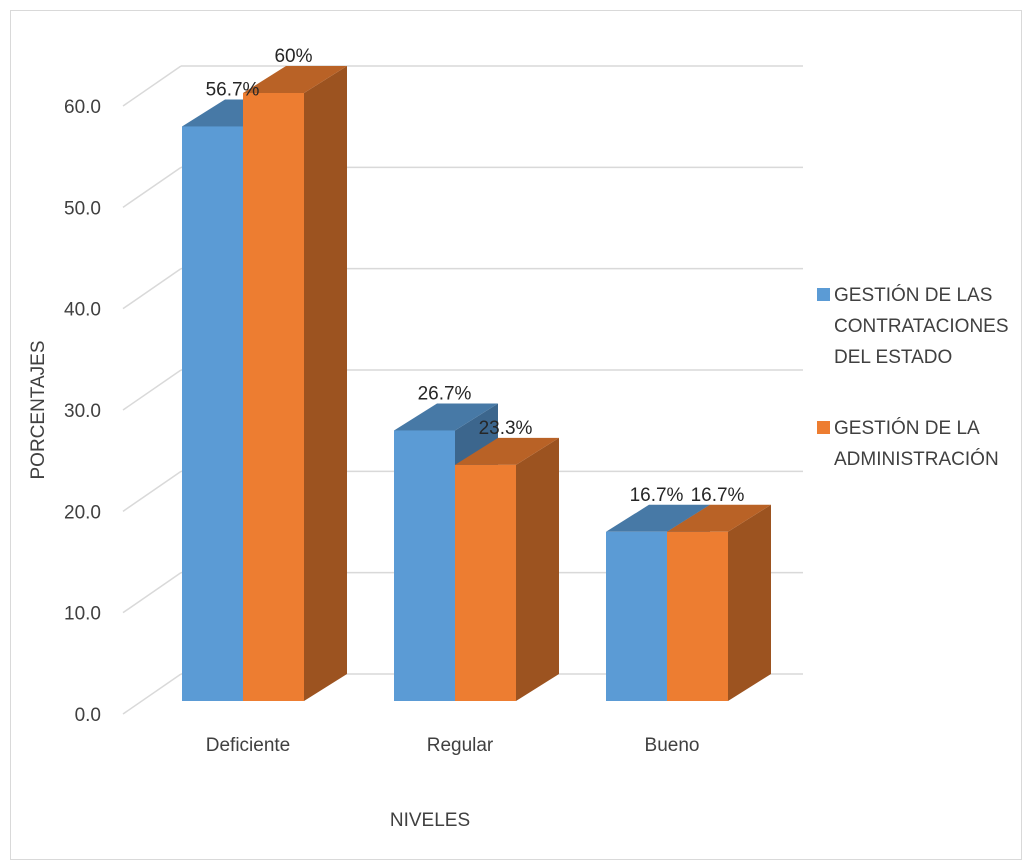  What do you see at coordinates (672, 745) in the screenshot?
I see `x-category-label: Bueno` at bounding box center [672, 745].